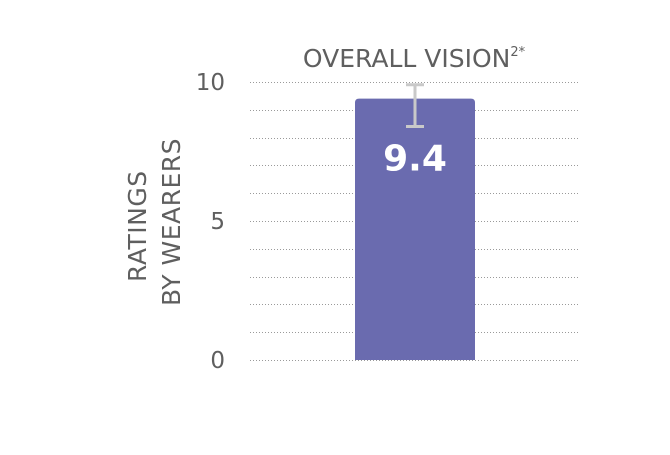 The height and width of the screenshot is (455, 670). What do you see at coordinates (217, 361) in the screenshot?
I see `y-tick-label-0: 0` at bounding box center [217, 361].